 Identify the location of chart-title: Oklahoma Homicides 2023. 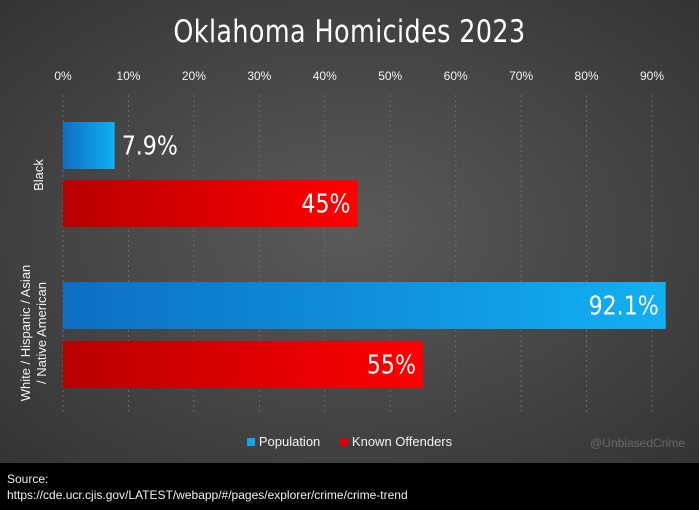
(349, 32).